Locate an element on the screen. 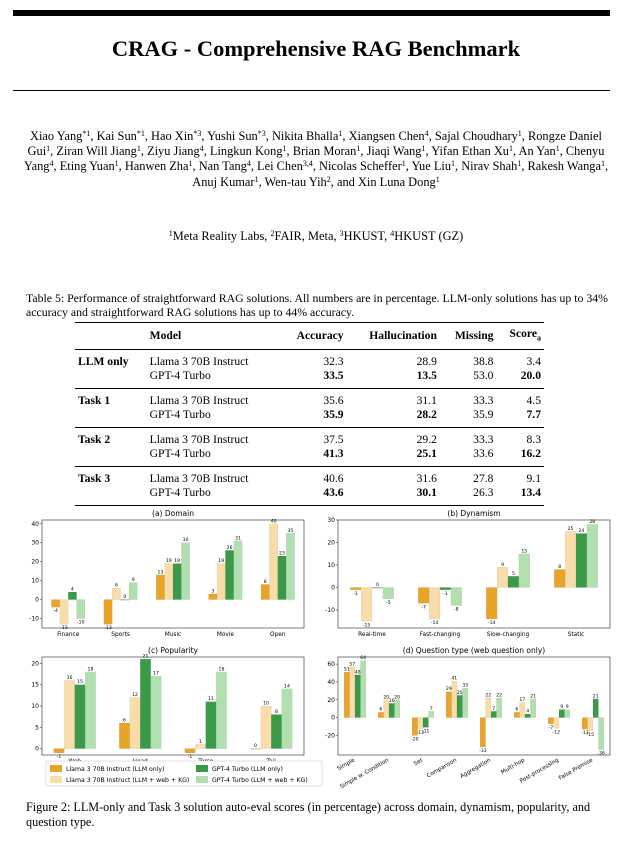  table-group-label: Task 2 is located at coordinates (111, 437).